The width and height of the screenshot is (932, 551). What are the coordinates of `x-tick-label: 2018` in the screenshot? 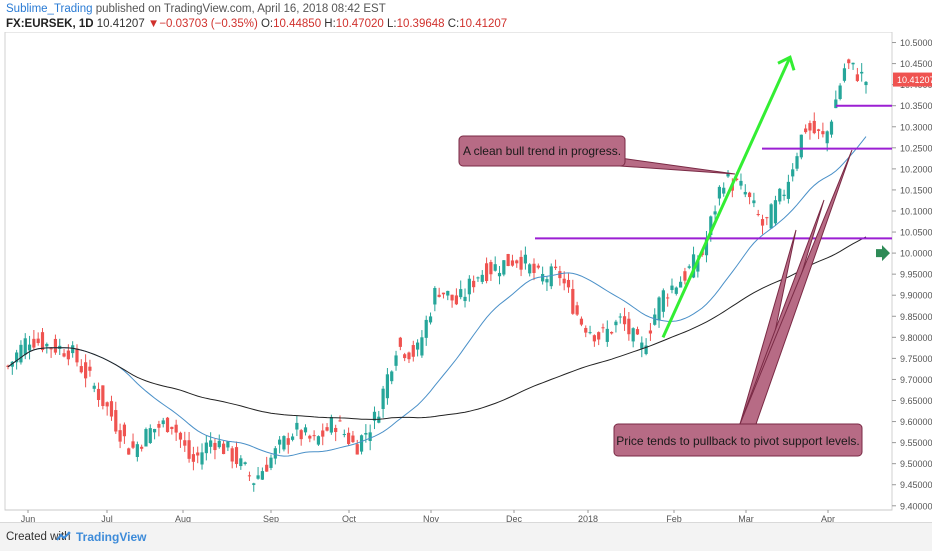 It's located at (588, 518).